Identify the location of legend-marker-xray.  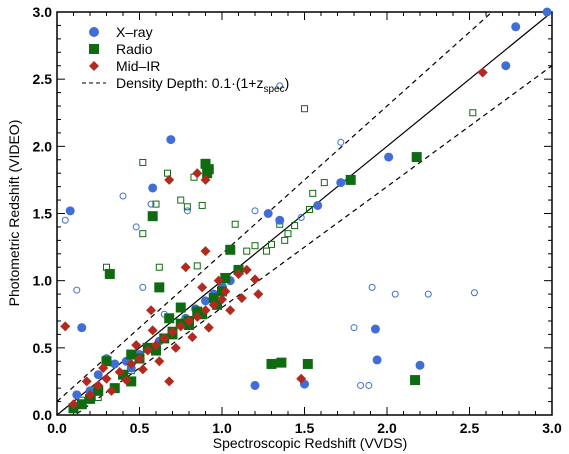
(94, 32).